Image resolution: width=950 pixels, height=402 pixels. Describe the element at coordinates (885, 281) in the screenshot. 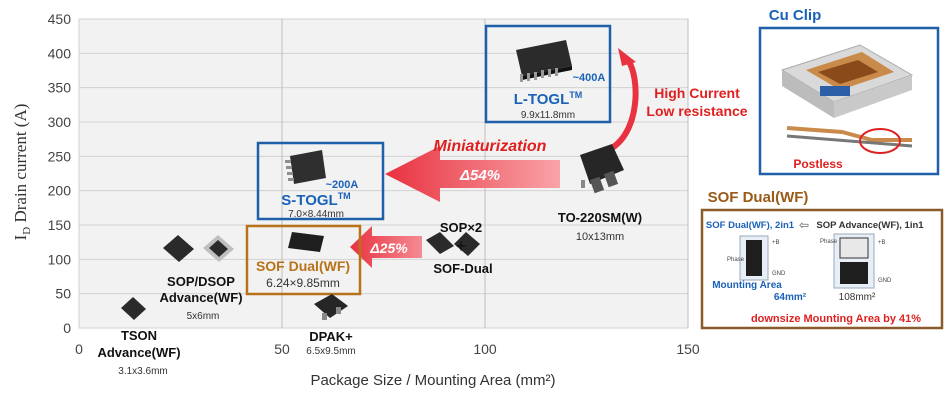

I see `sop-right-gnd: GND` at that location.